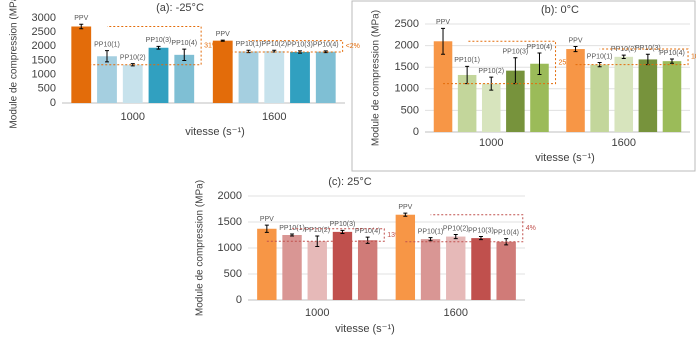 The image size is (696, 337). What do you see at coordinates (180, 8) in the screenshot?
I see `chart-title: (a): -25°C` at bounding box center [180, 8].